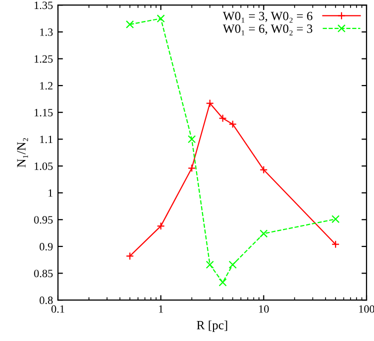 This screenshot has width=374, height=341. I want to click on y-tick-label: 0.9, so click(46, 246).